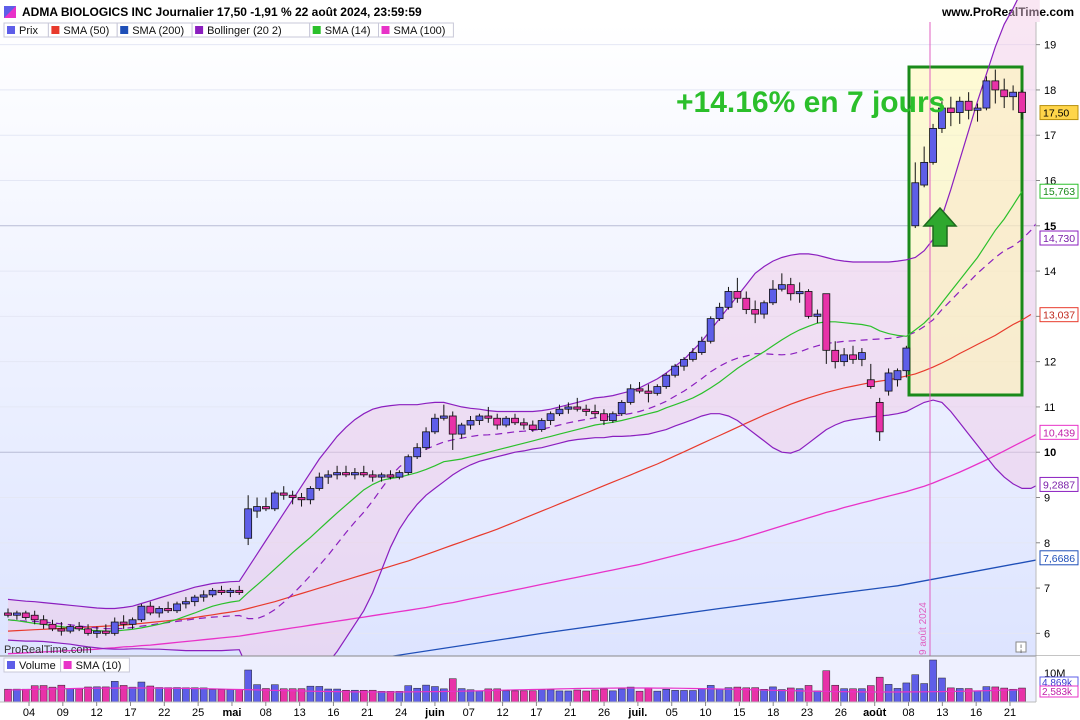  What do you see at coordinates (469, 713) in the screenshot?
I see `x-tick-label: 07` at bounding box center [469, 713].